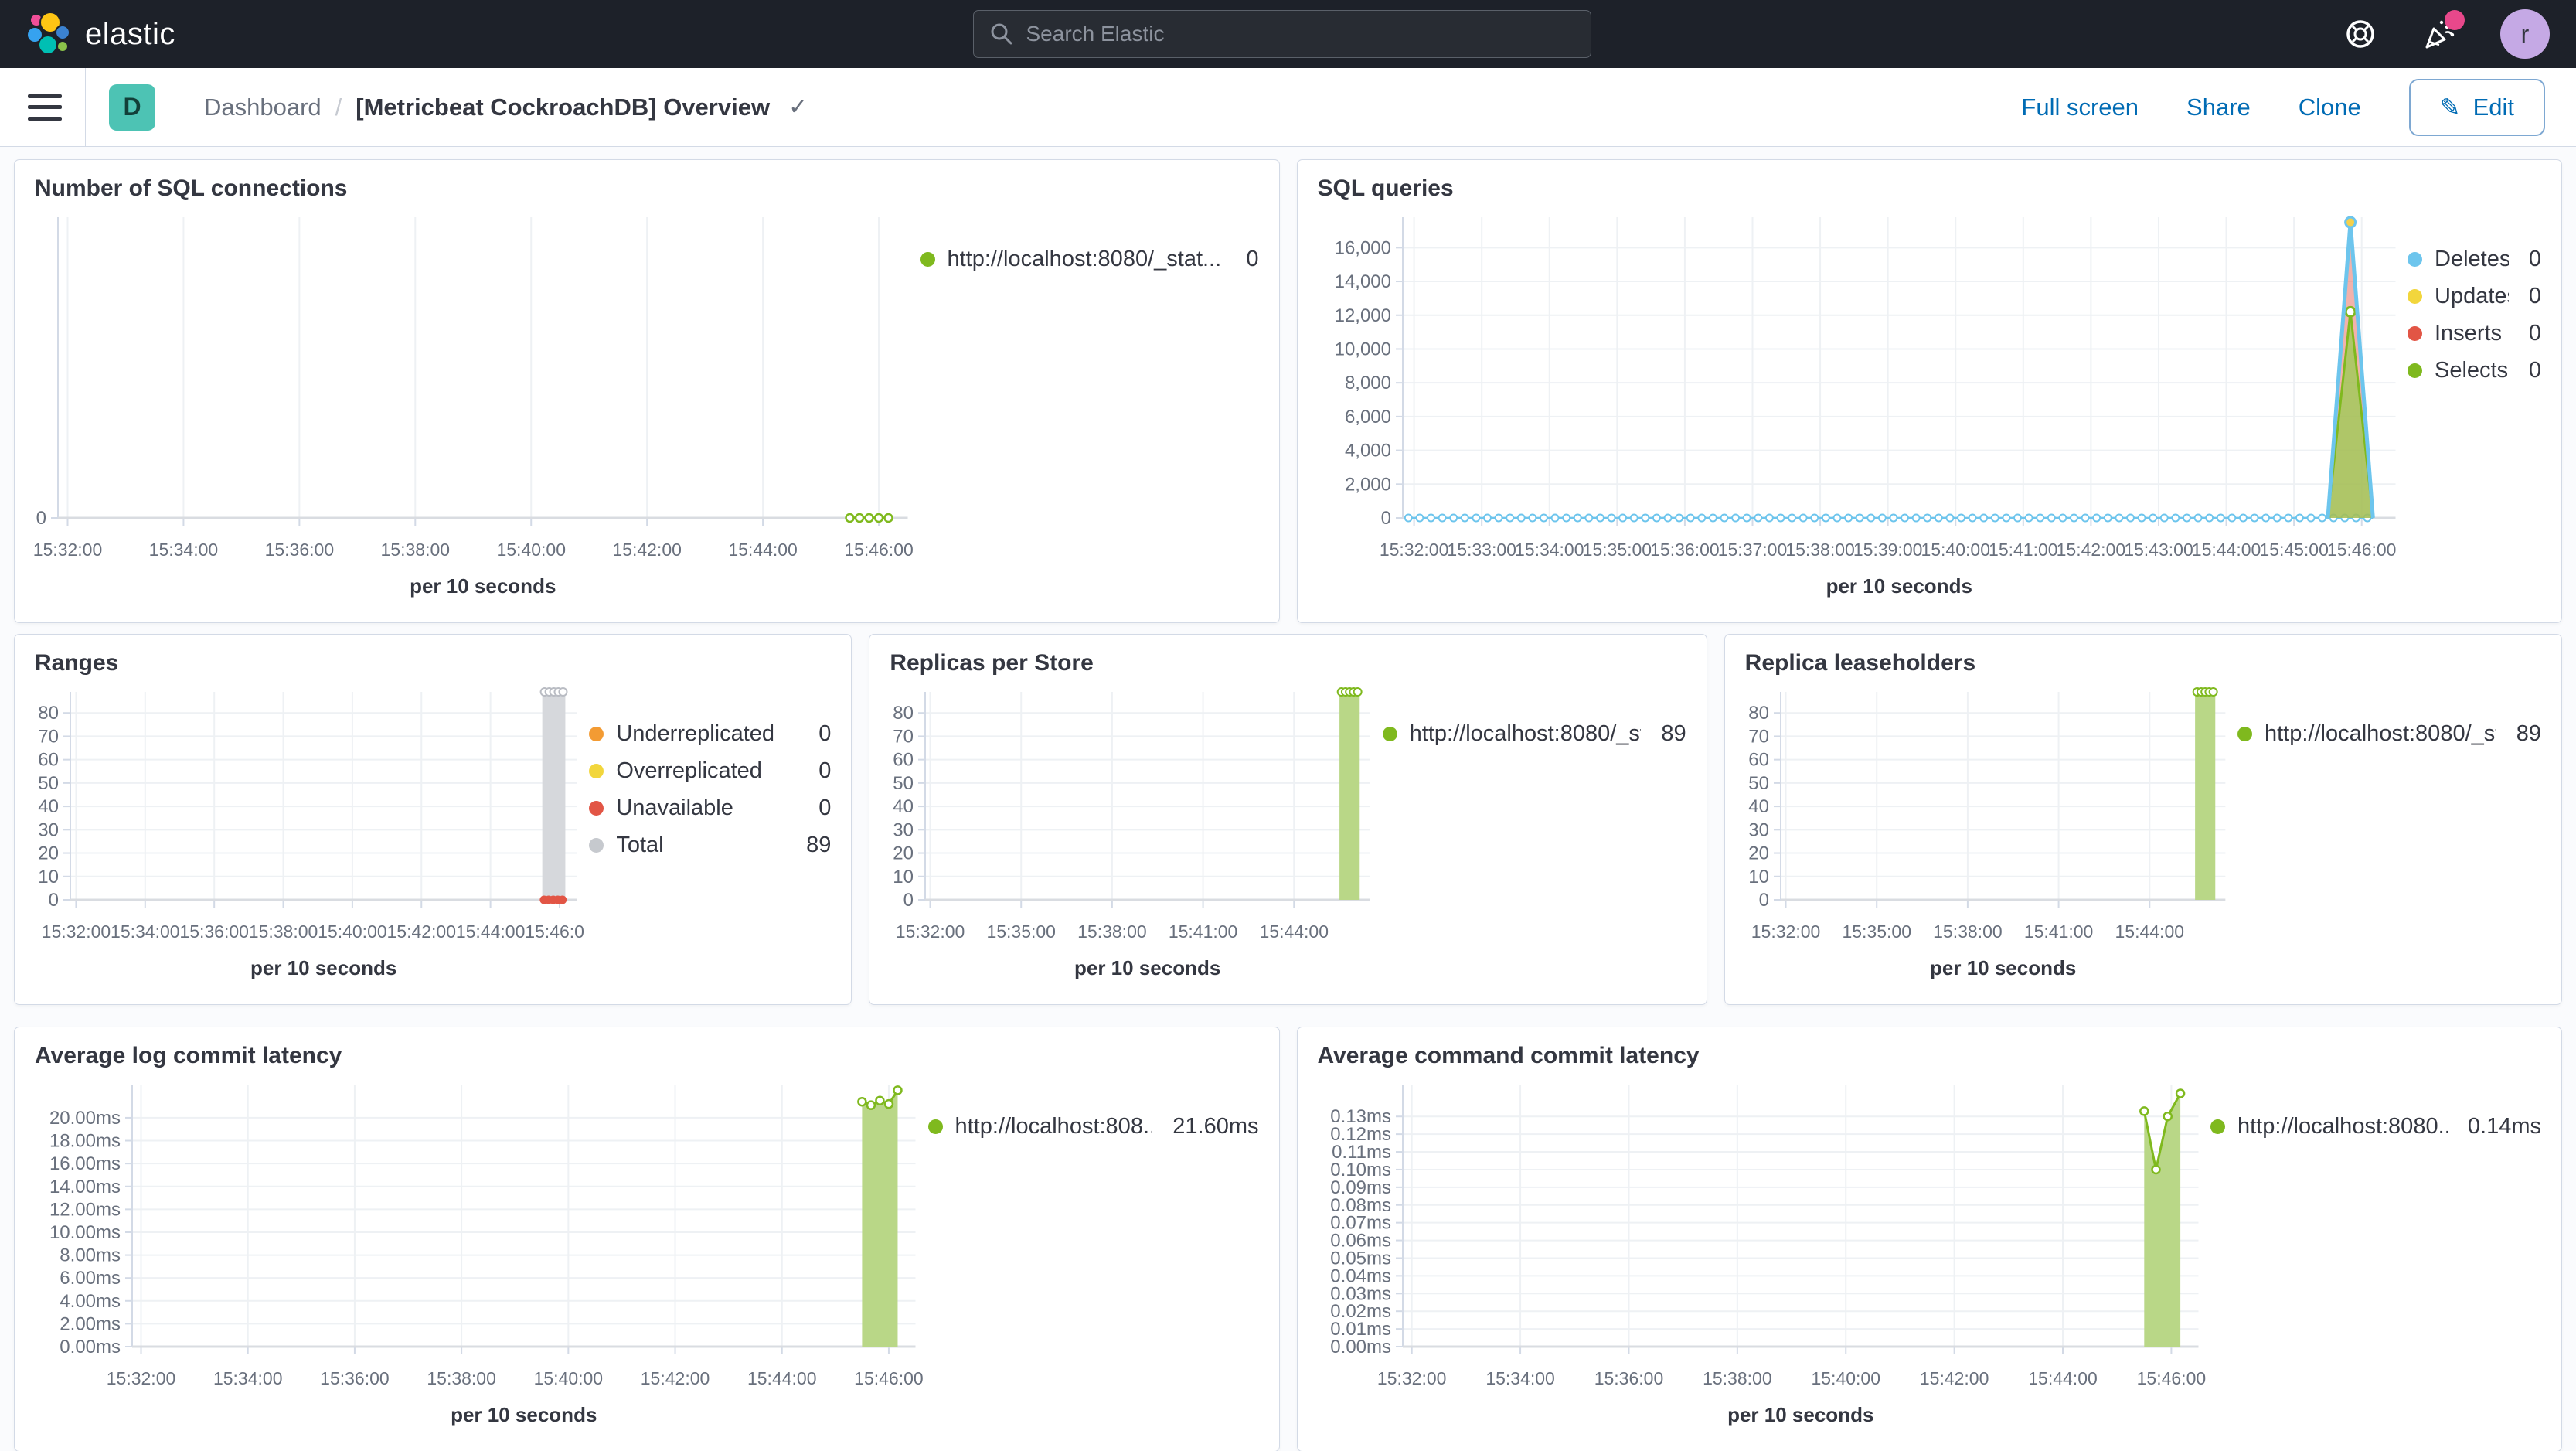 This screenshot has width=2576, height=1451. Describe the element at coordinates (904, 806) in the screenshot. I see `svg-text: 40` at that location.